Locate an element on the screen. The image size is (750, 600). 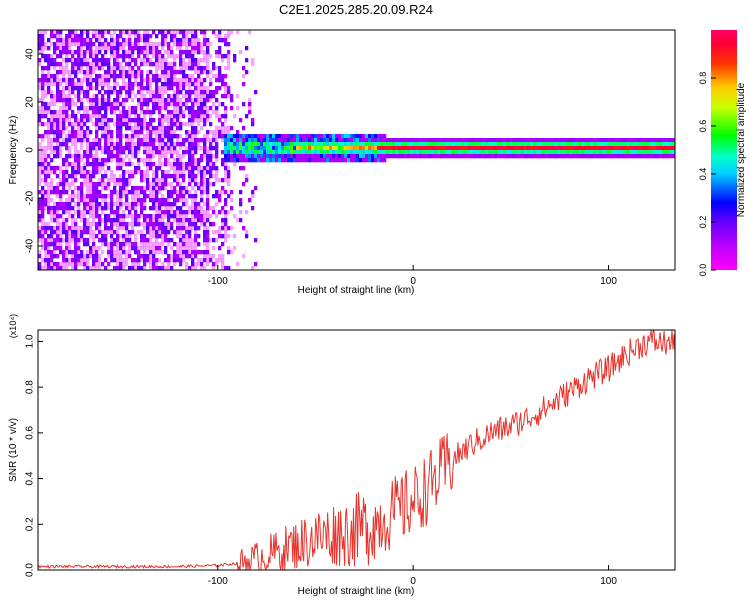
y-tick-label: 0.4 is located at coordinates (30, 478).